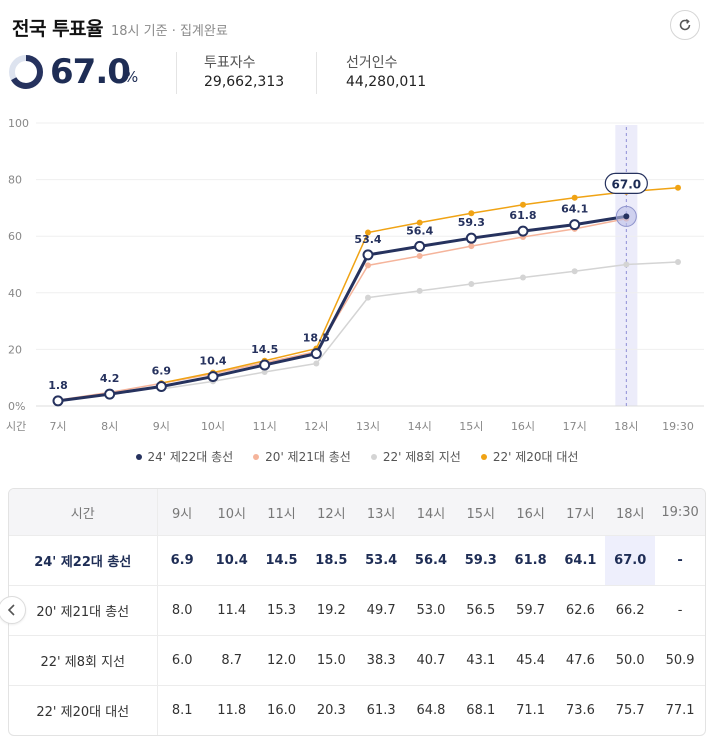  I want to click on table-cell: 43.1, so click(480, 660).